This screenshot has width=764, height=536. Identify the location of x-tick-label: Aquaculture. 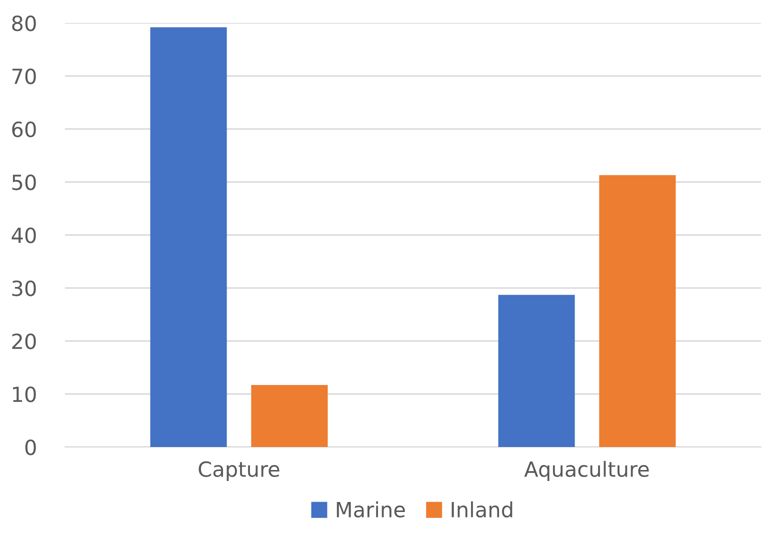
(586, 471).